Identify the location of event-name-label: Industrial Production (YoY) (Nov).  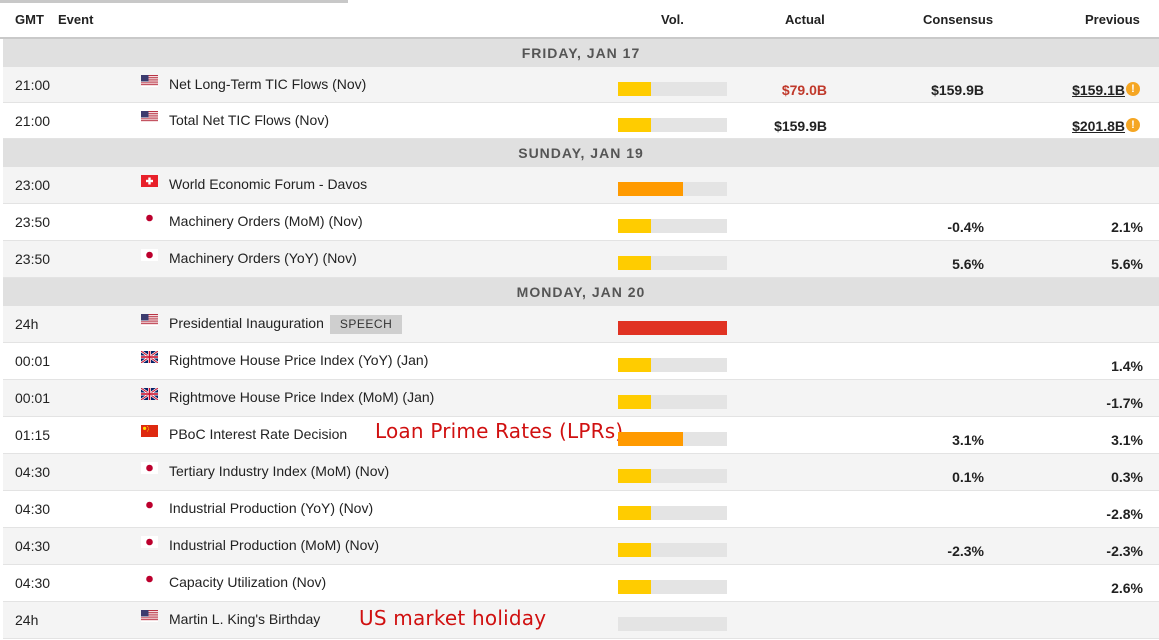
(271, 508).